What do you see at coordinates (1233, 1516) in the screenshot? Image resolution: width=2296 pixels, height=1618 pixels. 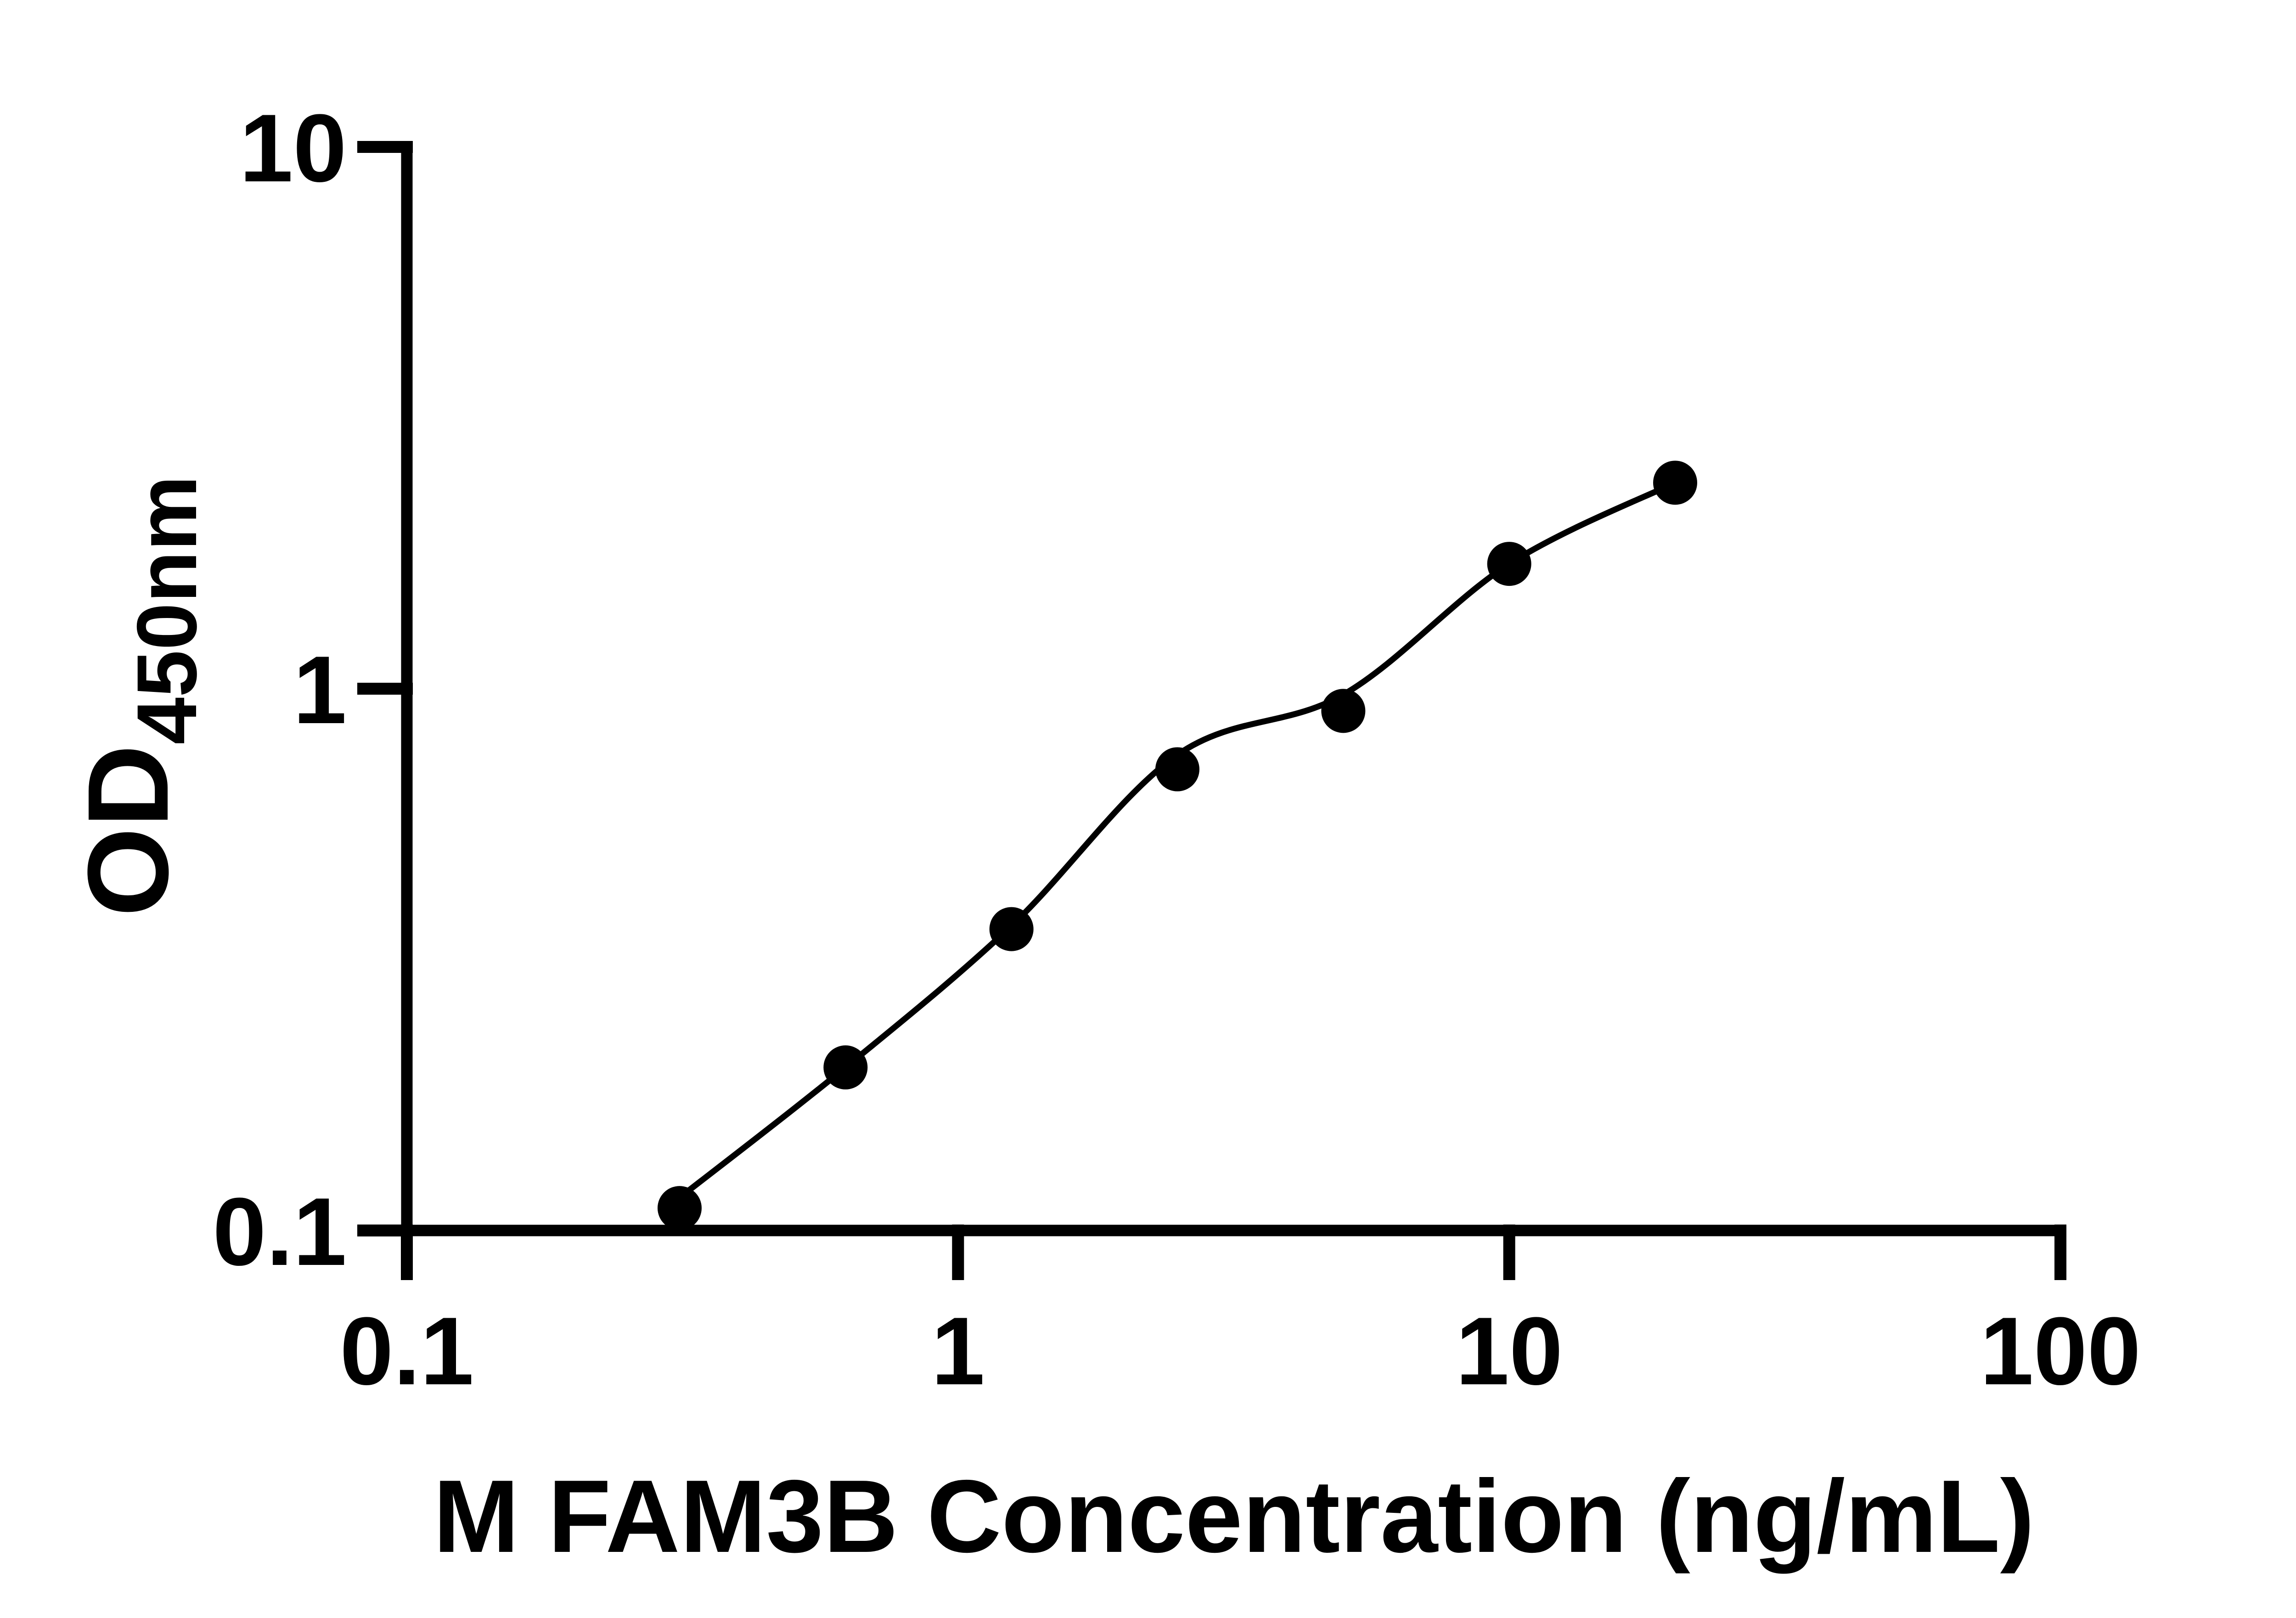 I see `x-axis-title: M FAM3B Concentration (ng/mL)` at bounding box center [1233, 1516].